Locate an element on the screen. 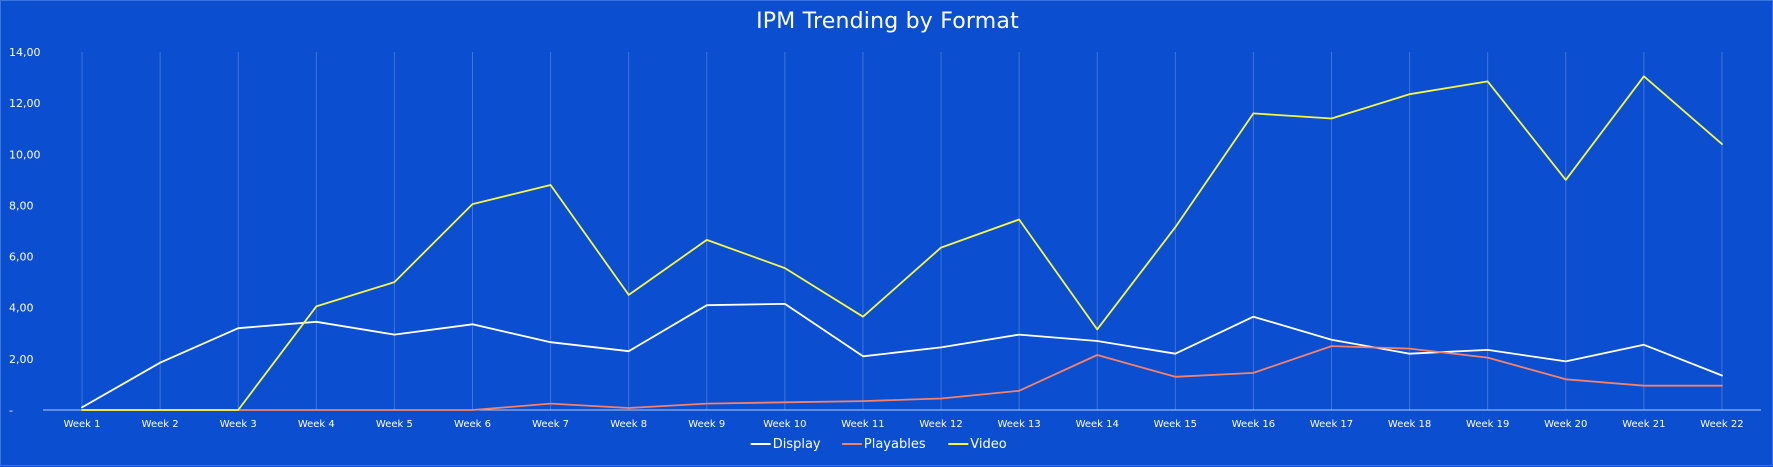  x-tick-label: Week 17 is located at coordinates (1331, 424).